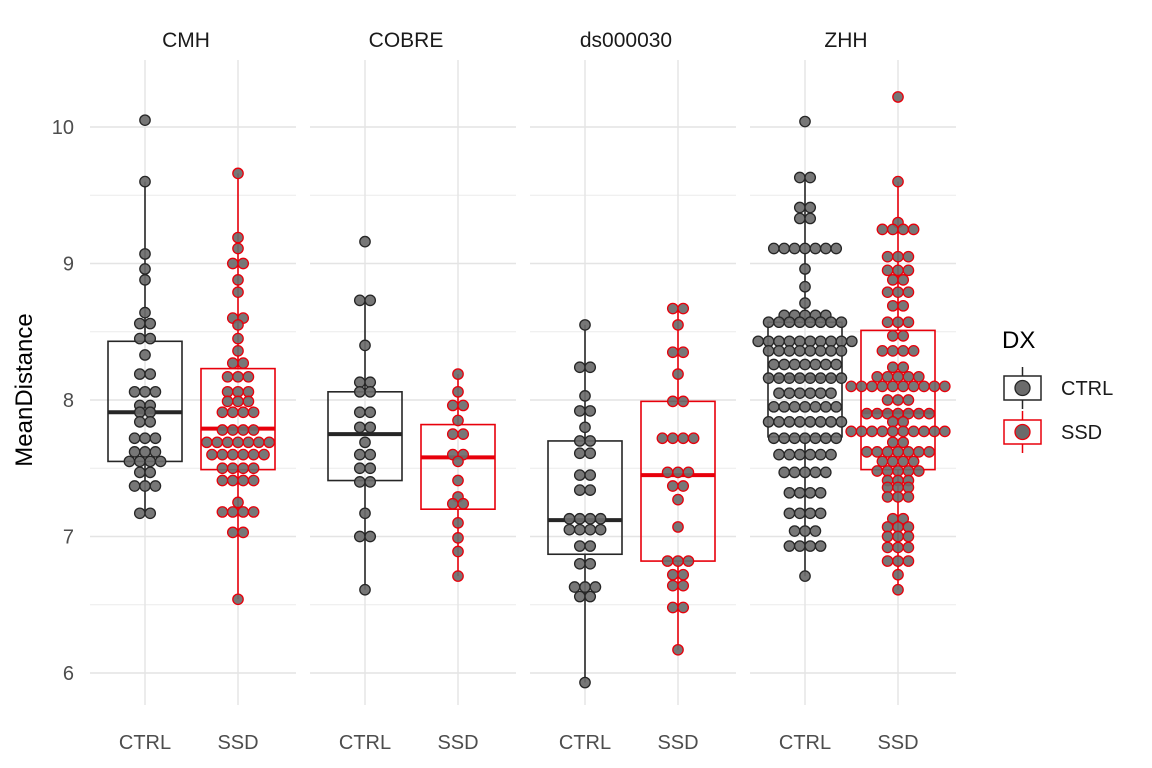 The image size is (1152, 768). I want to click on y-tick-label: 8, so click(68, 401).